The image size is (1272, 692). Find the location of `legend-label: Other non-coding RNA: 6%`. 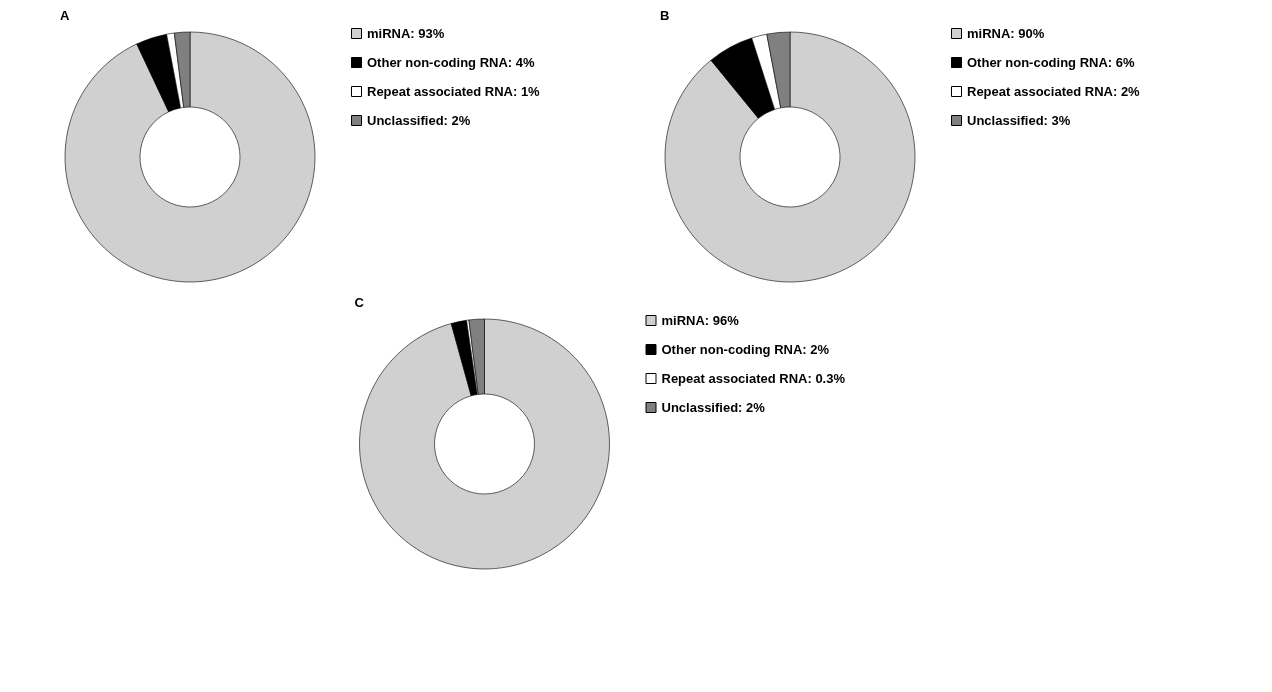

legend-label: Other non-coding RNA: 6% is located at coordinates (1051, 62).